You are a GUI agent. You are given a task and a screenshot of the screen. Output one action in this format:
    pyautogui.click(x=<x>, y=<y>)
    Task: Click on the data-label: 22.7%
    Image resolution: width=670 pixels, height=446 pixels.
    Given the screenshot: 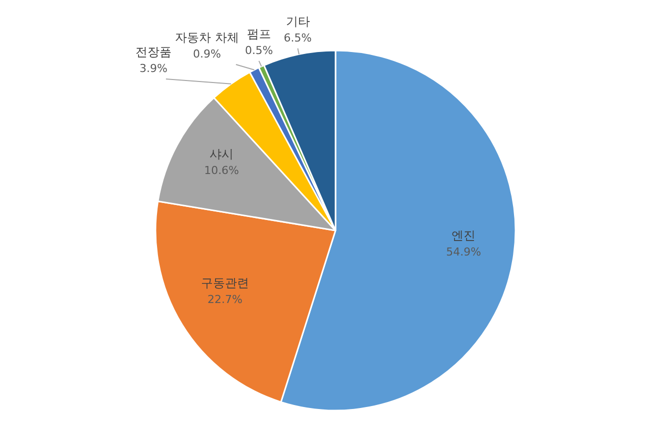 What is the action you would take?
    pyautogui.click(x=225, y=299)
    